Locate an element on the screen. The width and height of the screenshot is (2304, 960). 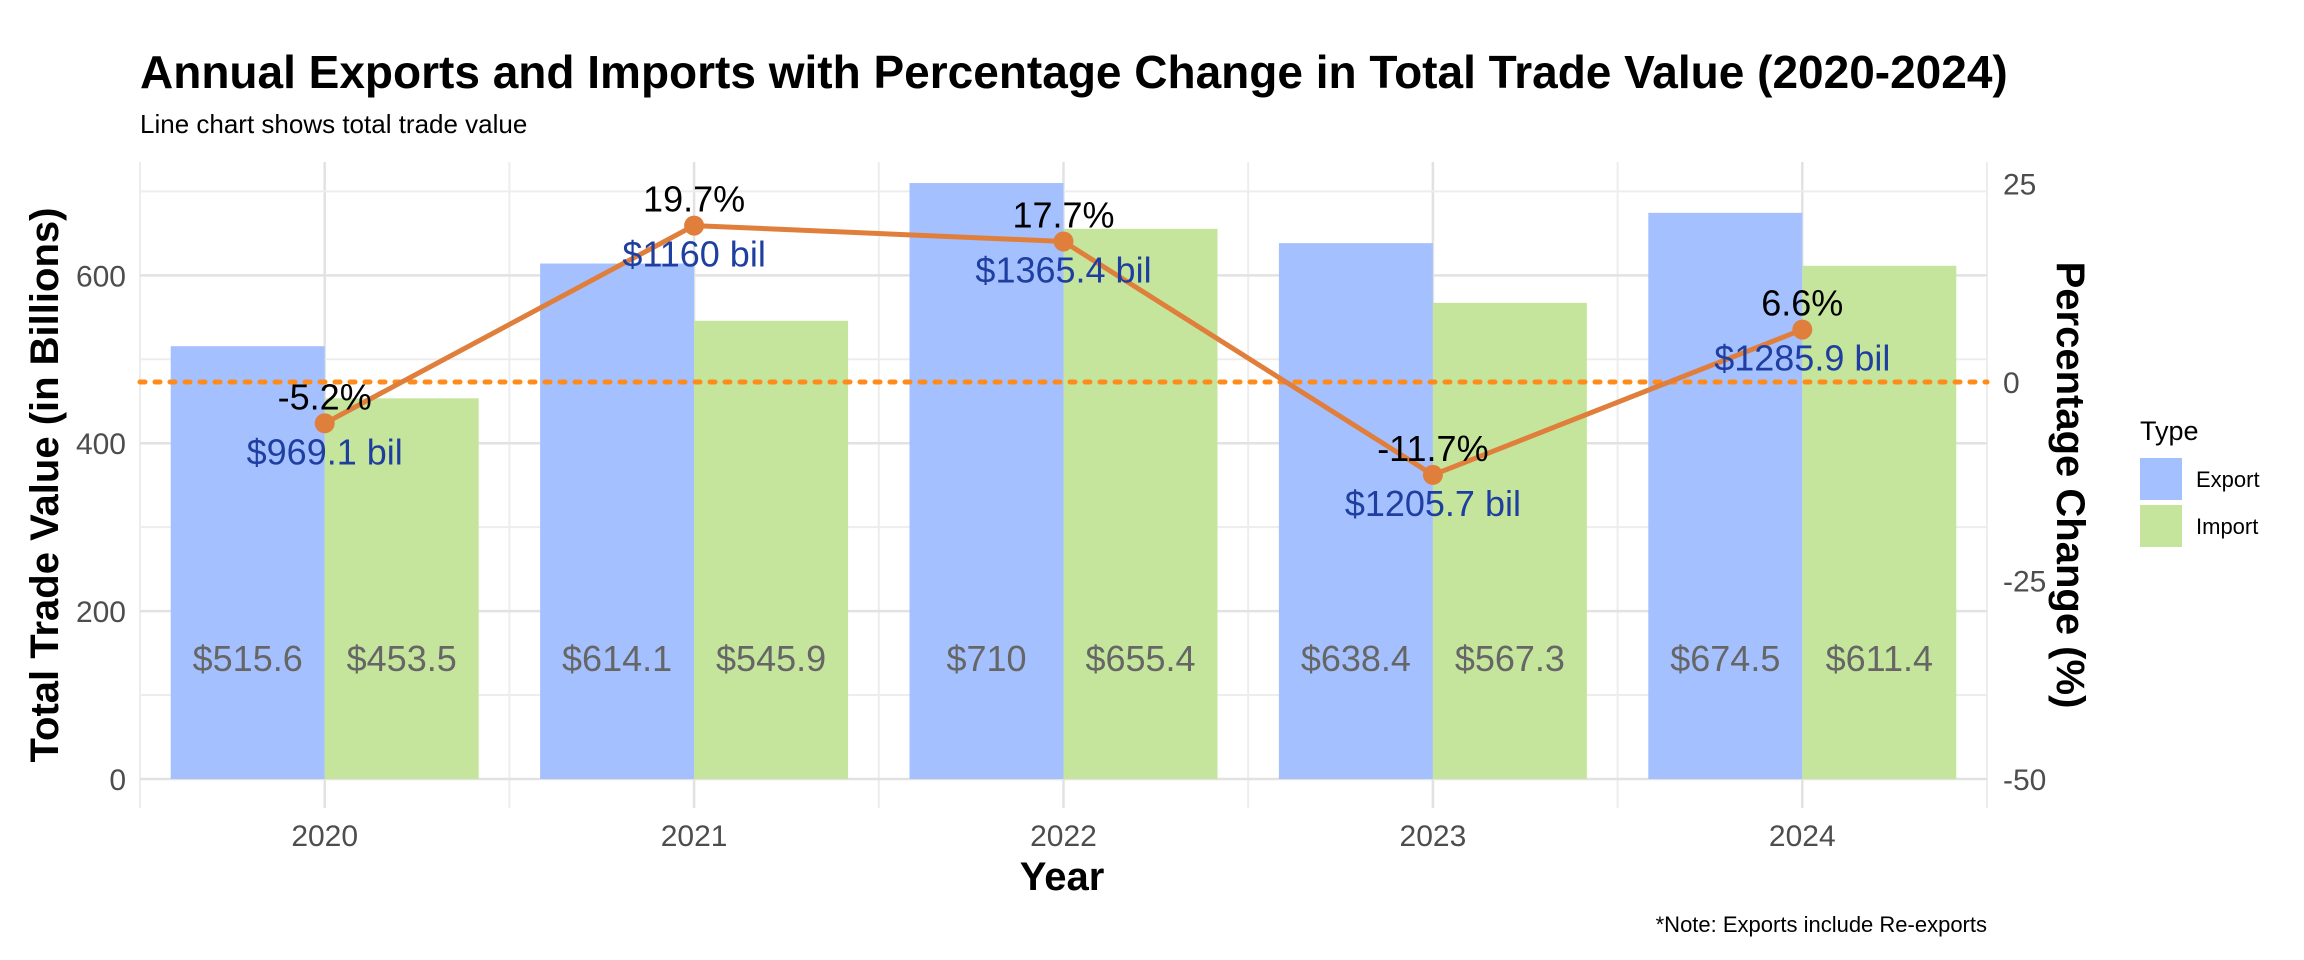
total-label-2022: $1365.4 bil is located at coordinates (1063, 269).